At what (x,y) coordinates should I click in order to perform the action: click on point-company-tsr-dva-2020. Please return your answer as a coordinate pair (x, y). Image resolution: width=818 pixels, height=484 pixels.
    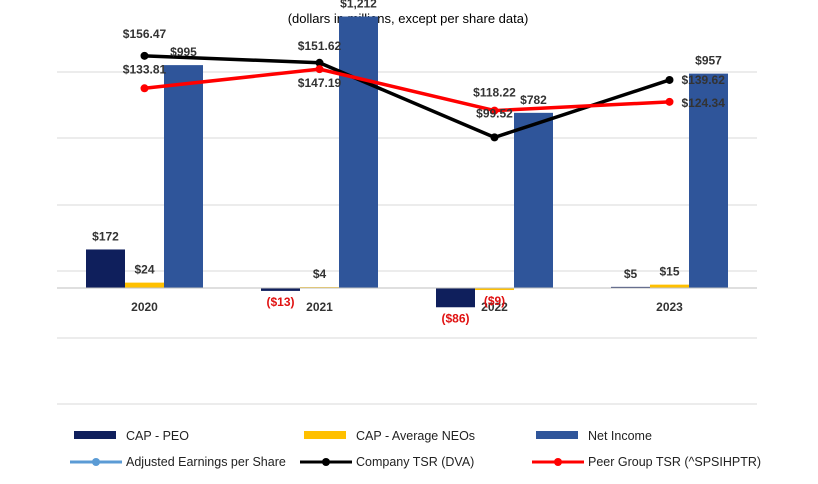
    Looking at the image, I should click on (144, 55).